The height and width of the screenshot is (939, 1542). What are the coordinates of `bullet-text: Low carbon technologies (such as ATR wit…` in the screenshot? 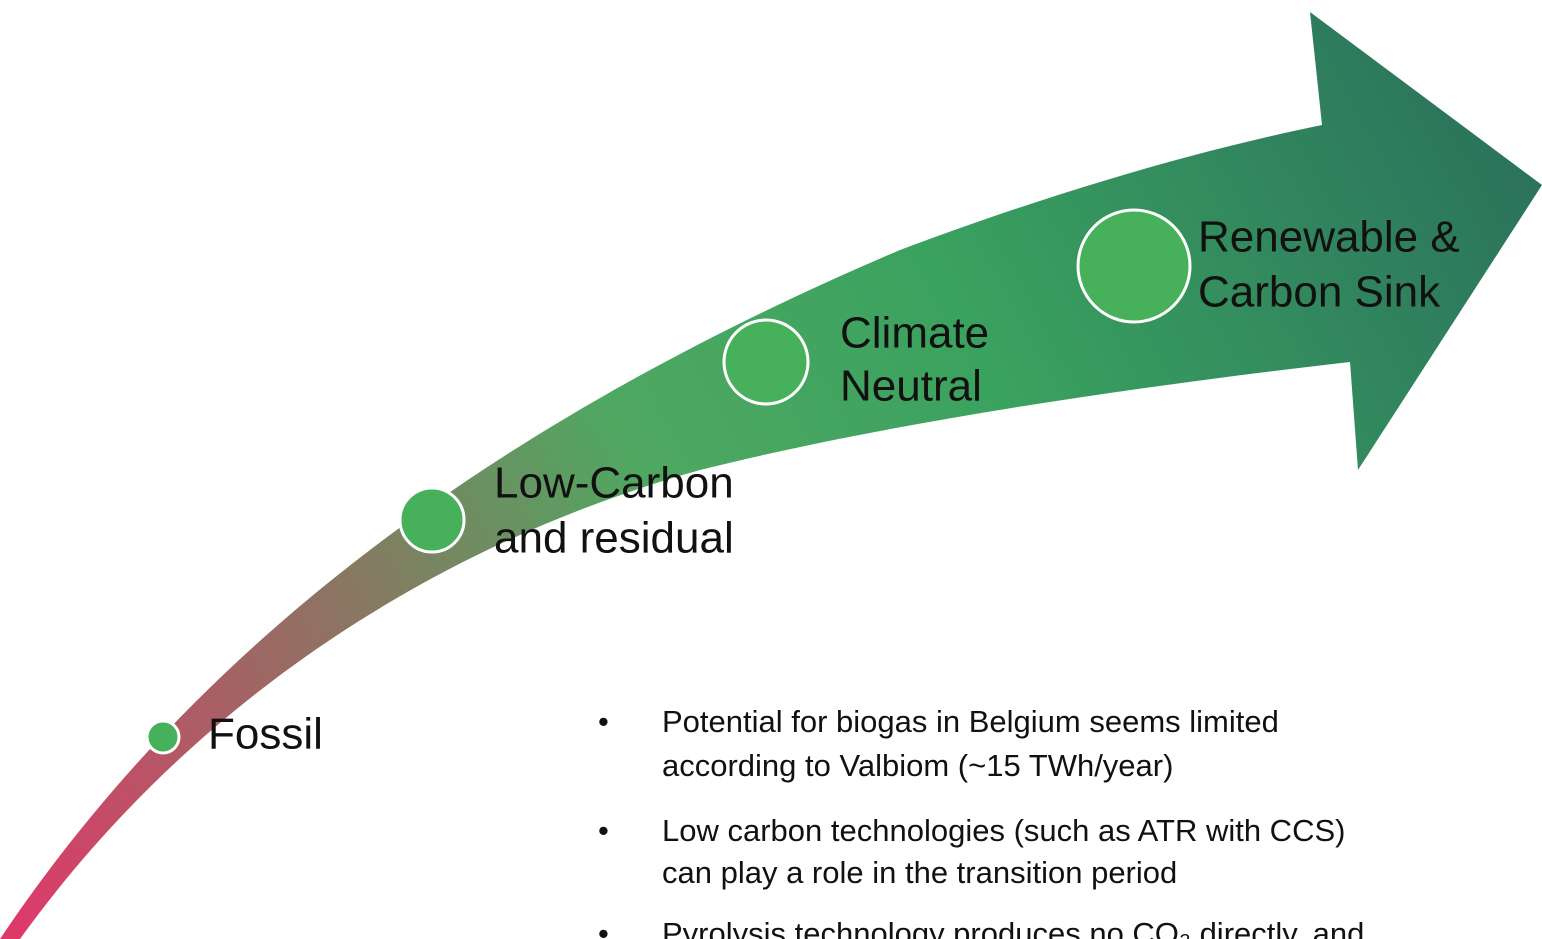 It's located at (1003, 830).